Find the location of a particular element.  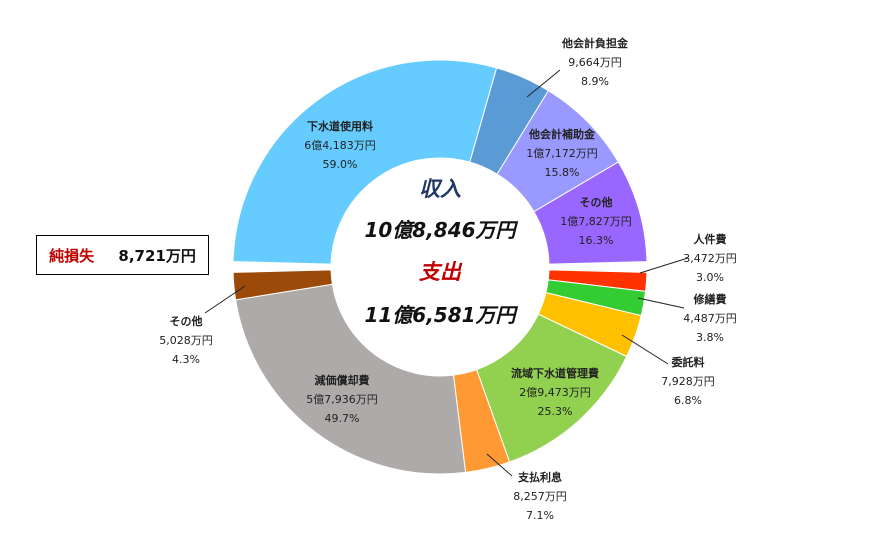

label-expense-1-name: 修繕費 is located at coordinates (710, 299).